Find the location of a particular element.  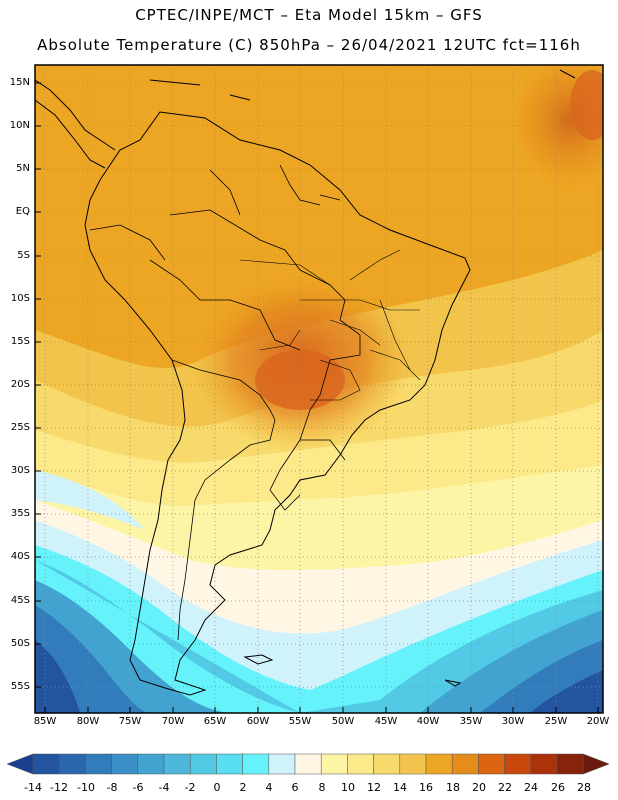

colorbar-label: 6 is located at coordinates (295, 787).